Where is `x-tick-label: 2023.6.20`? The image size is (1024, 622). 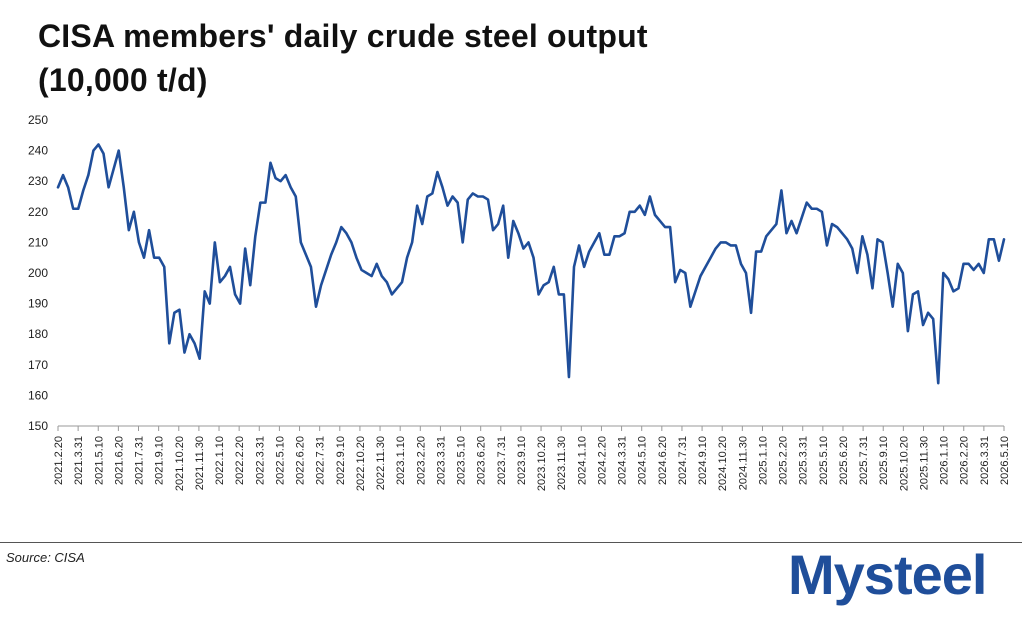 x-tick-label: 2023.6.20 is located at coordinates (482, 460).